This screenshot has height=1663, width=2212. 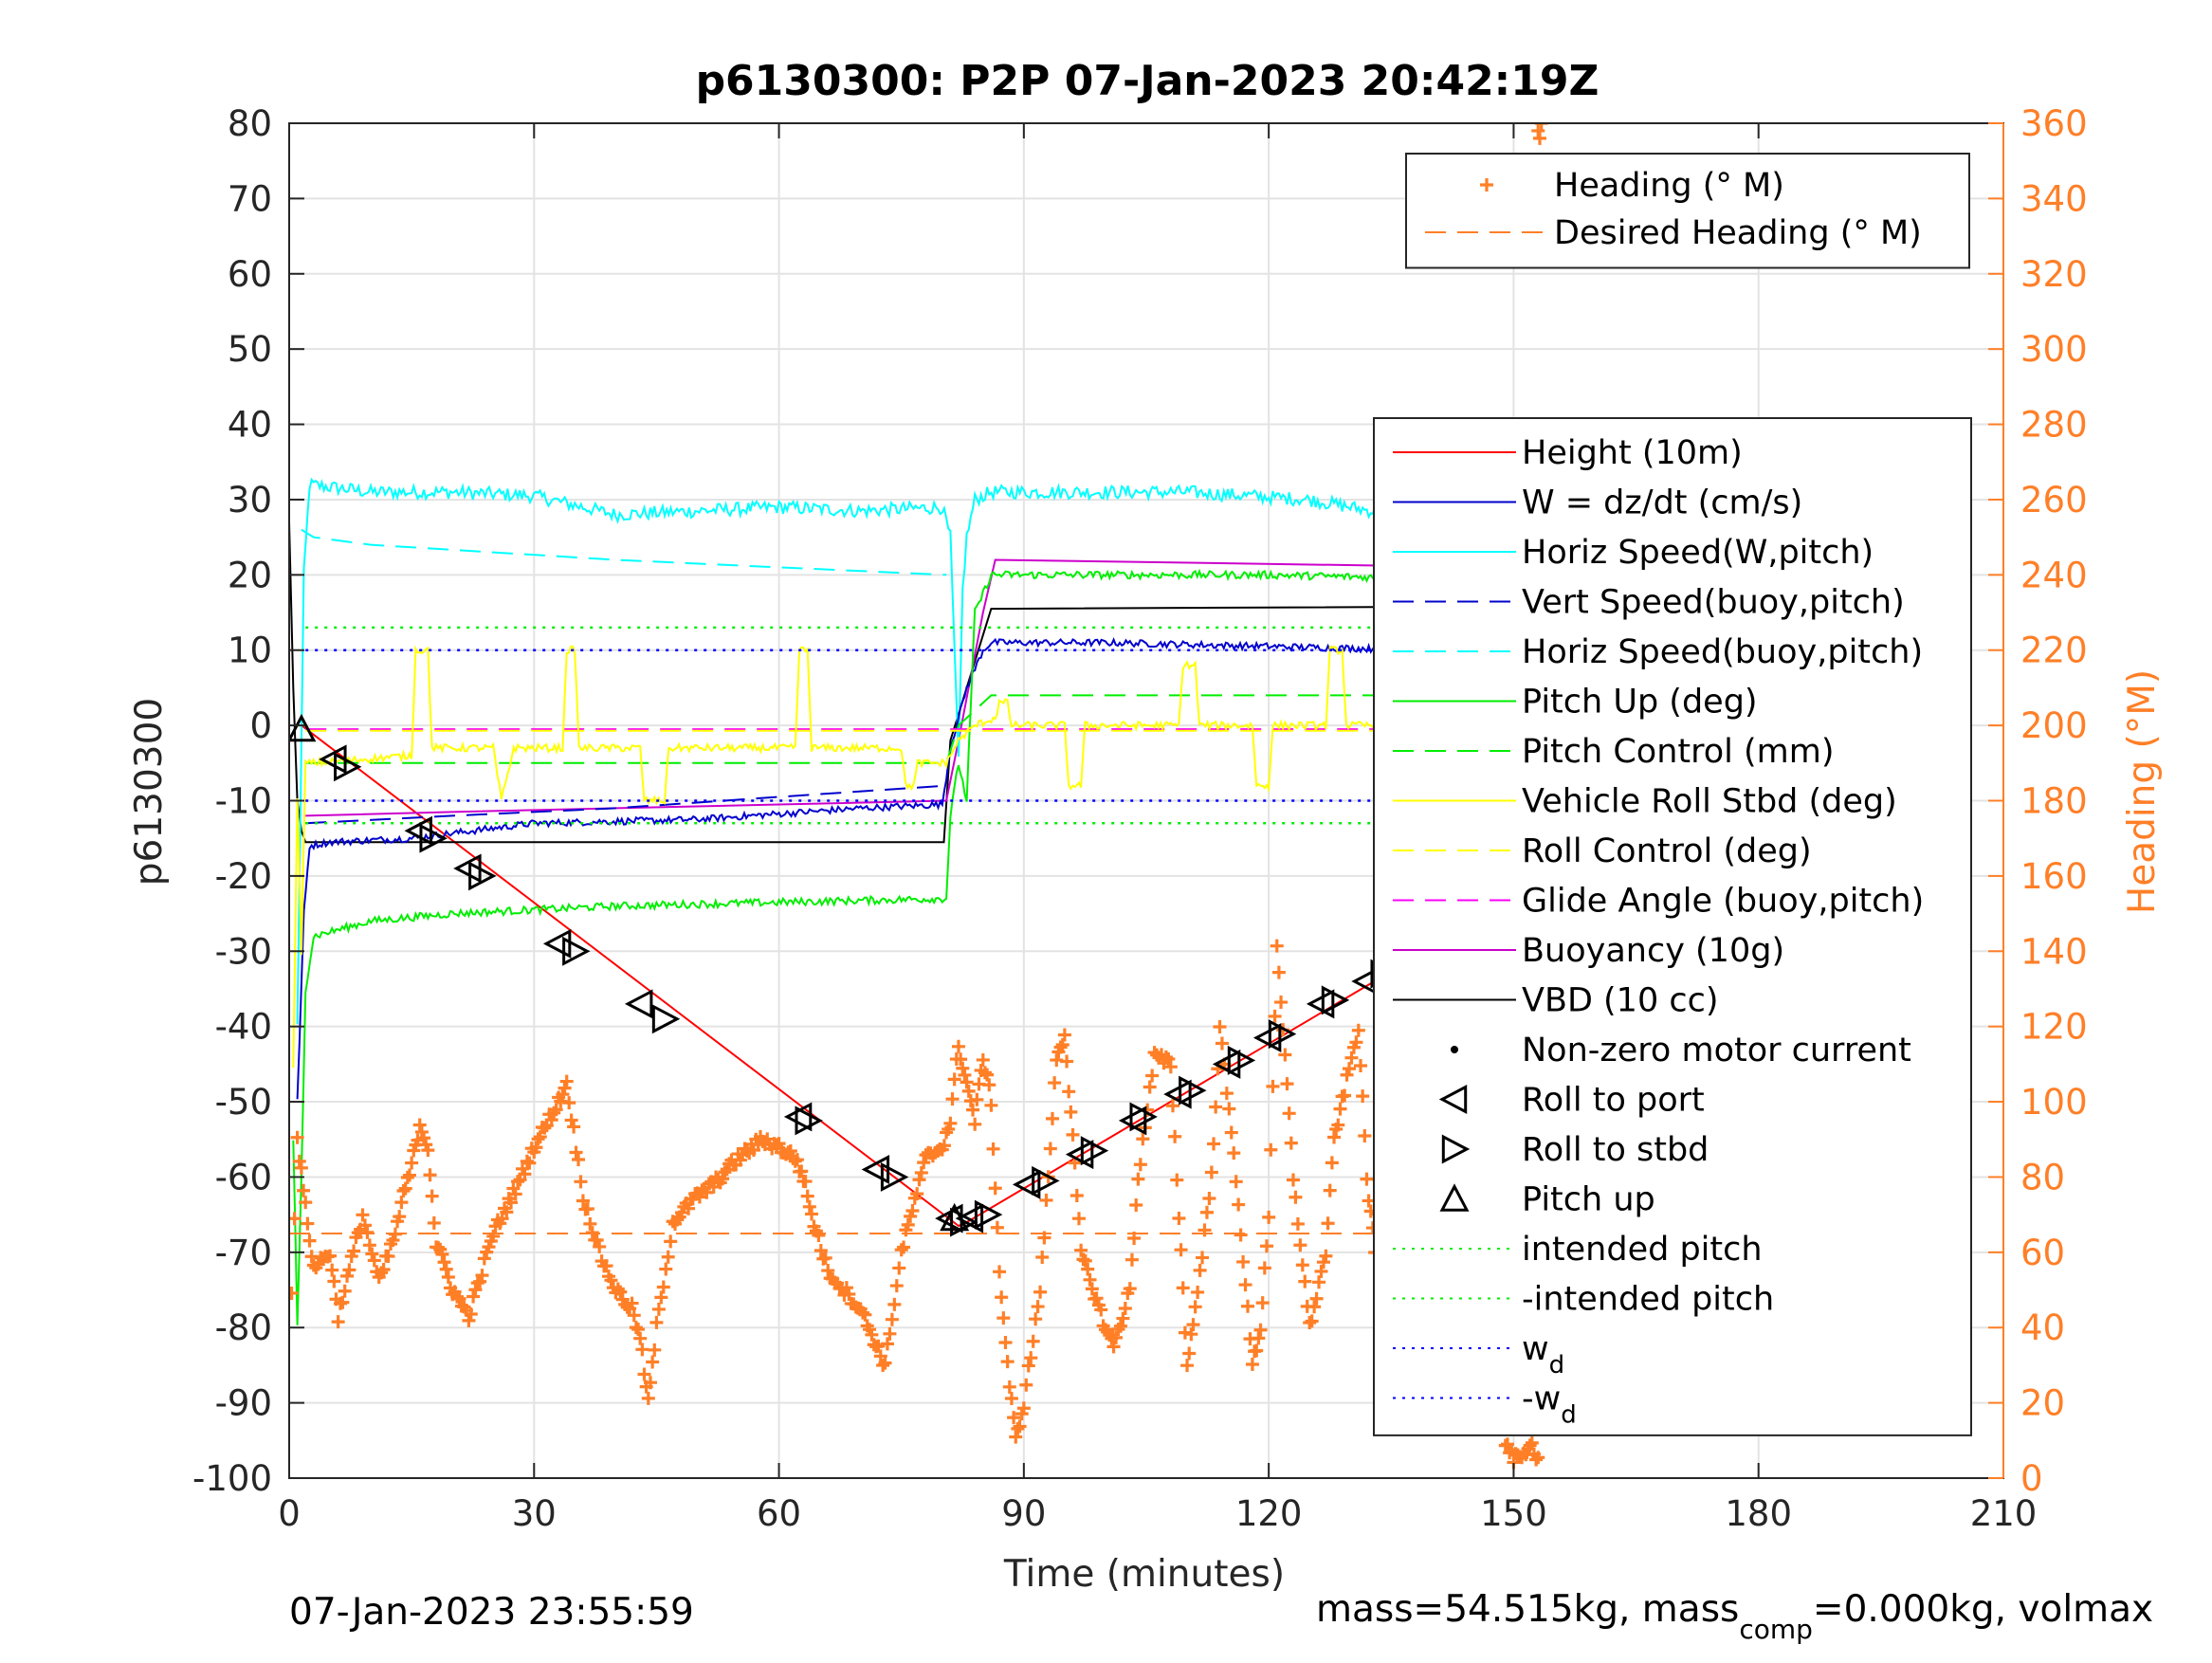 I want to click on legend-label-main: intended pitch, so click(x=1642, y=1250).